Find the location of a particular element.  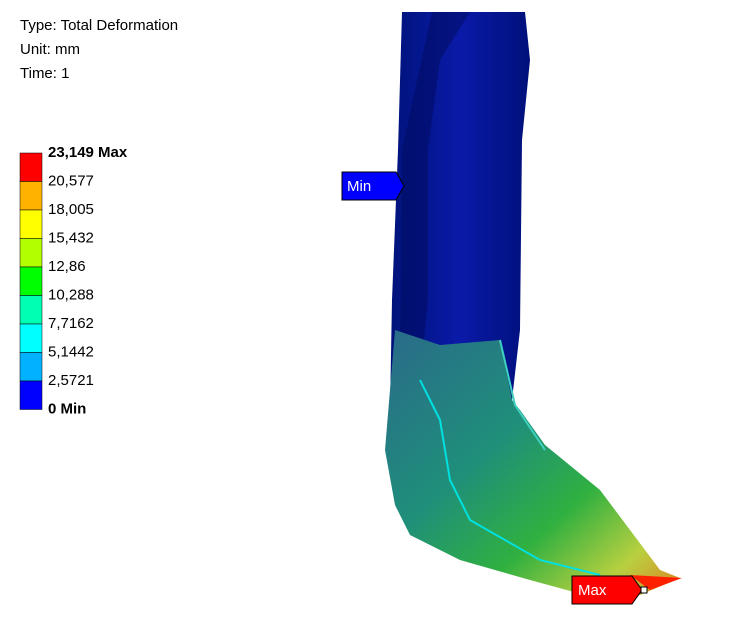

probe-max-box is located at coordinates (607, 590).